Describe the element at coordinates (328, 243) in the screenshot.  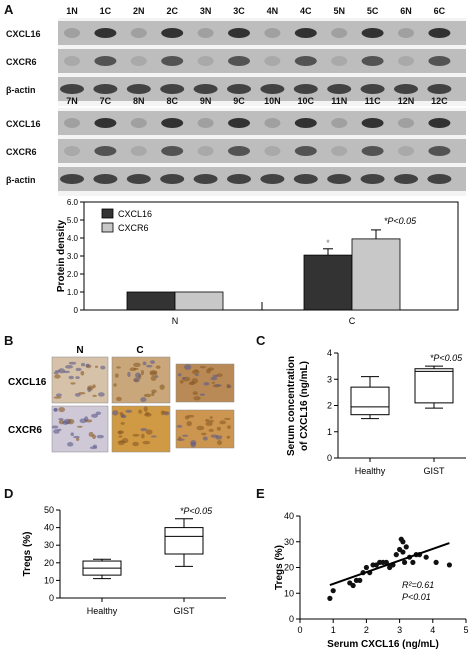
I see `significance-star: *` at that location.